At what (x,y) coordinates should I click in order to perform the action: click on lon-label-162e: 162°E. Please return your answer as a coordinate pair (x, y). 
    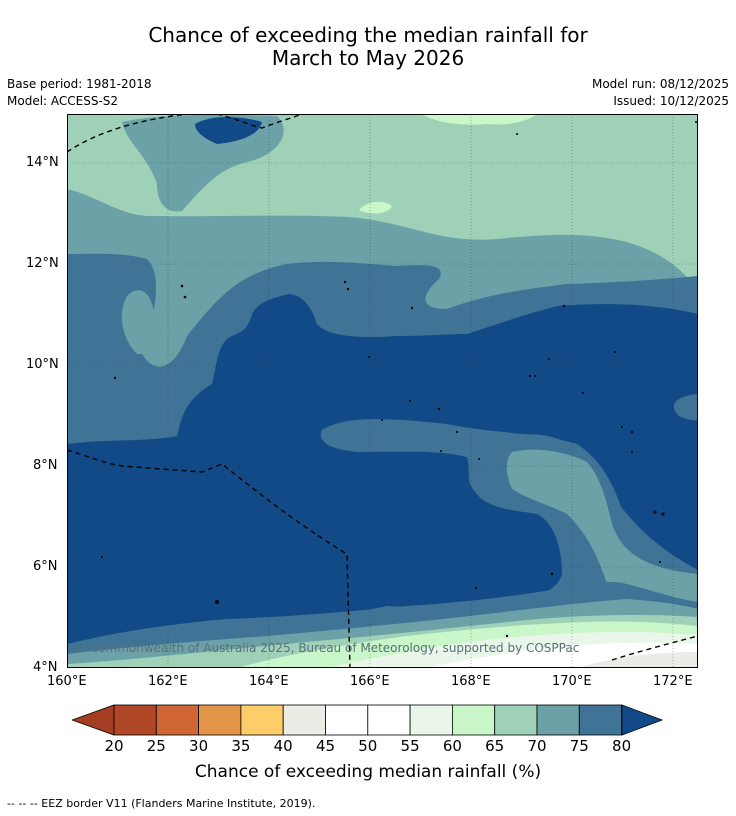
    Looking at the image, I should click on (168, 681).